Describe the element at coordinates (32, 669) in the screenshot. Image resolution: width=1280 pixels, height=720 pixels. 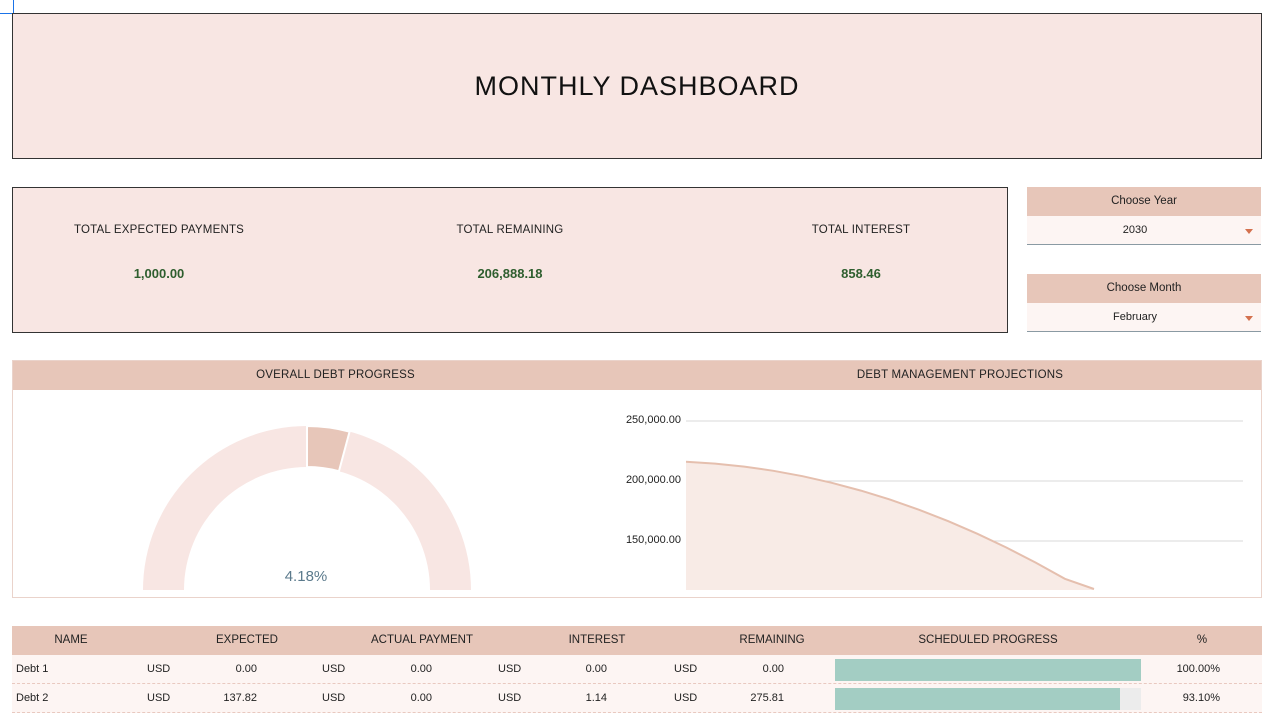
I see `row-name: Debt 1` at that location.